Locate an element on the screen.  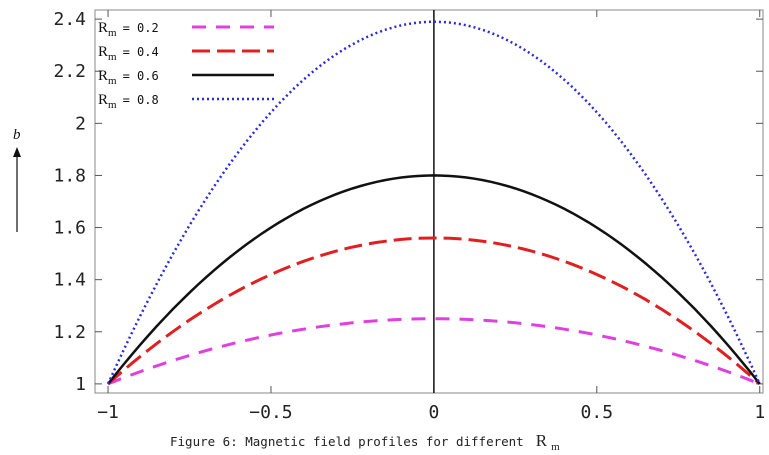
y-tick-label: 1.6 is located at coordinates (69, 228).